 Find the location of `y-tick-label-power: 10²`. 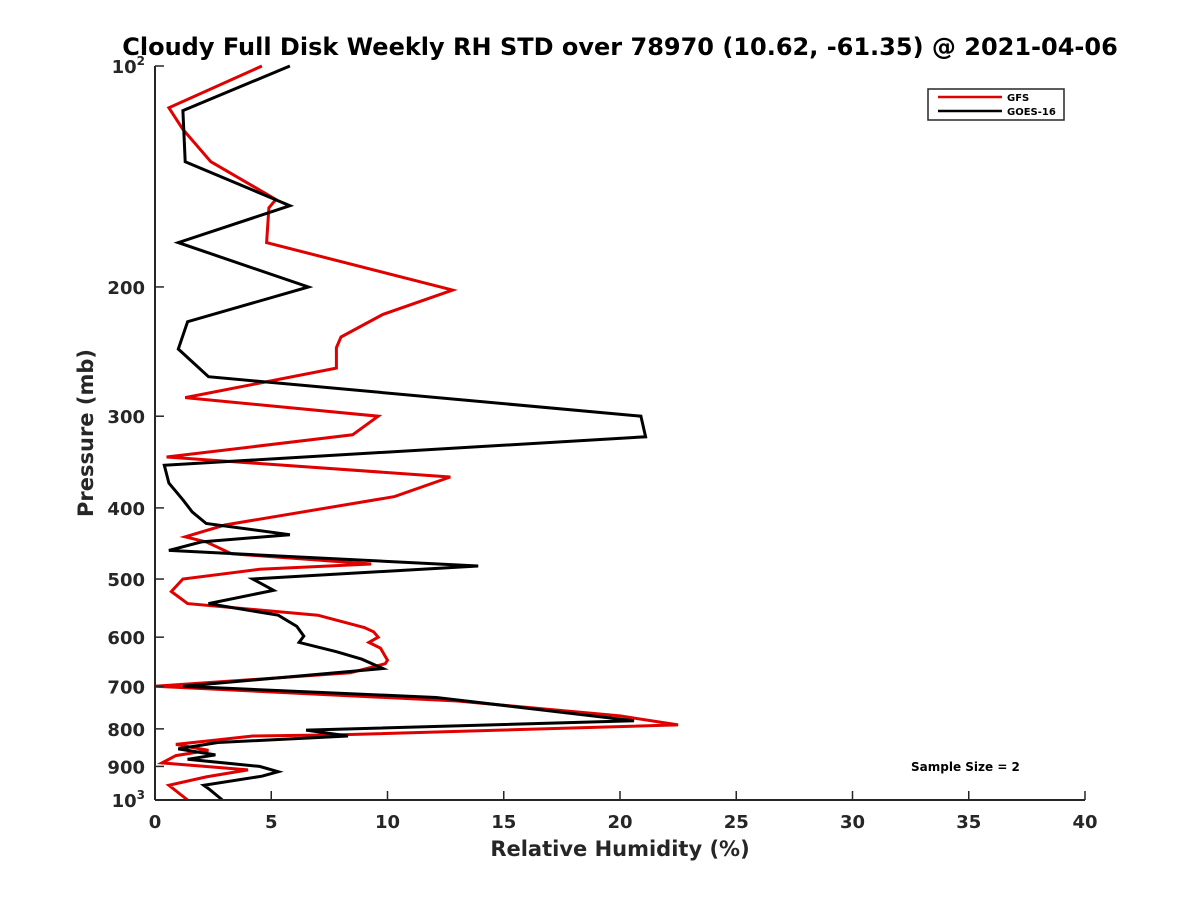

y-tick-label-power: 10² is located at coordinates (128, 66).